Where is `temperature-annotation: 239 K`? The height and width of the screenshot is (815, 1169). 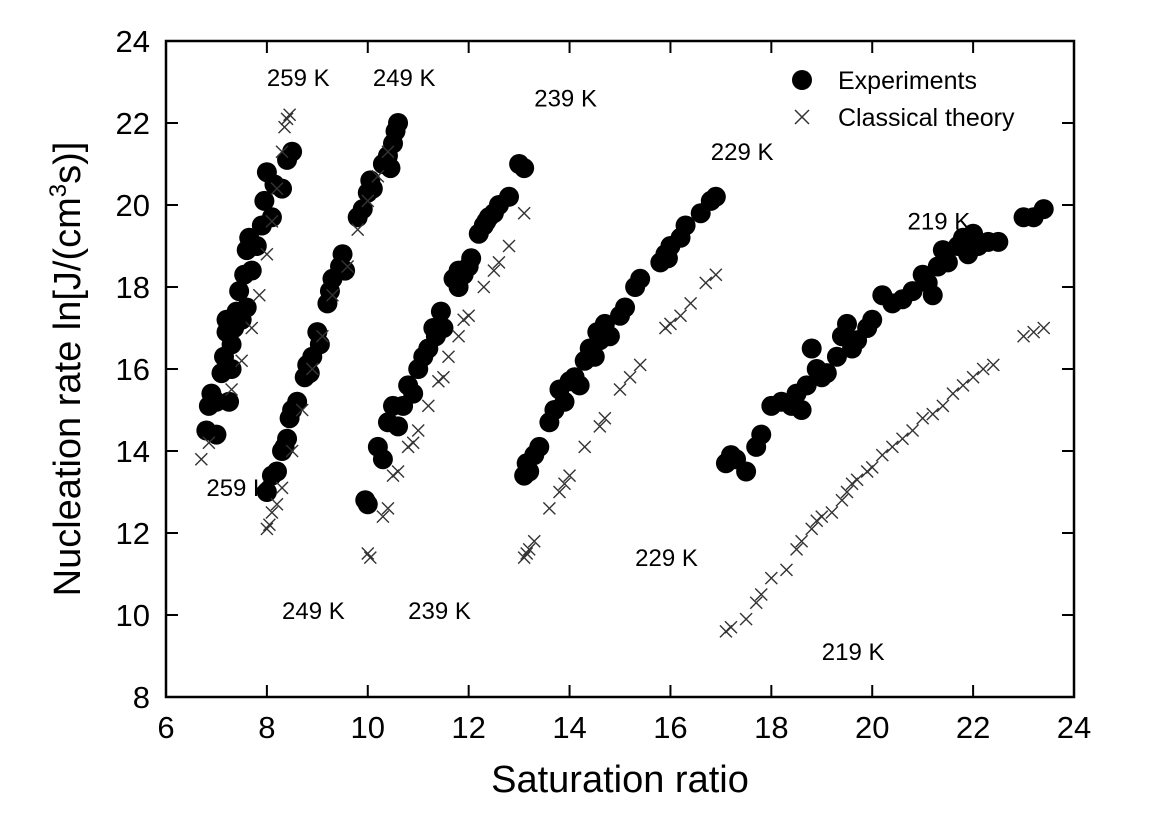 temperature-annotation: 239 K is located at coordinates (439, 611).